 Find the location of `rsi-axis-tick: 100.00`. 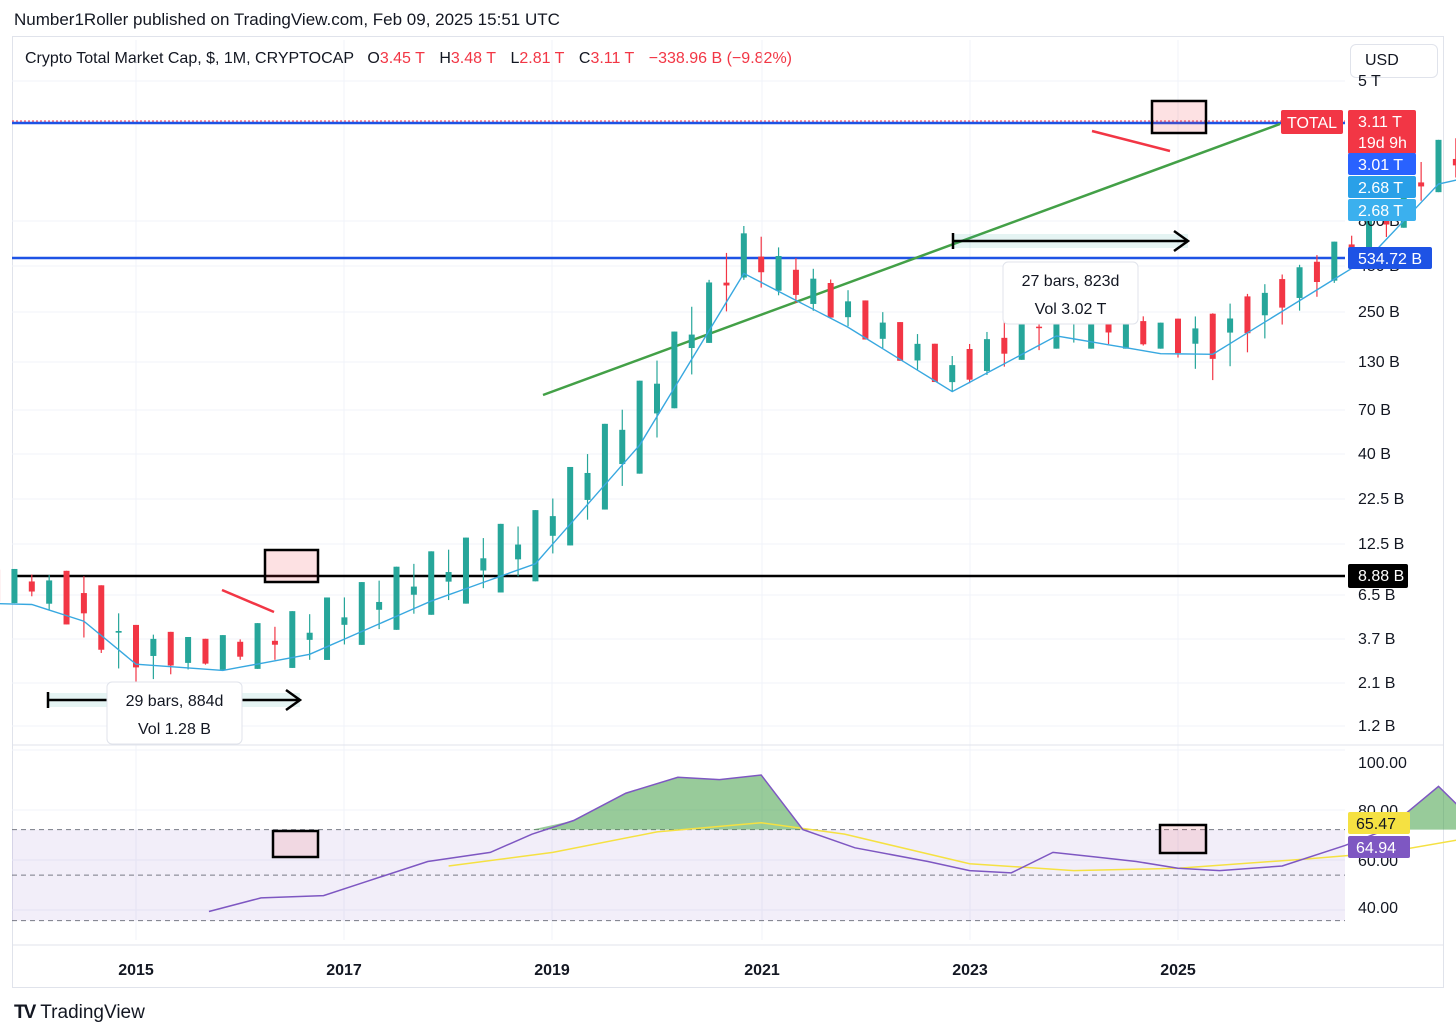

rsi-axis-tick: 100.00 is located at coordinates (1382, 763).